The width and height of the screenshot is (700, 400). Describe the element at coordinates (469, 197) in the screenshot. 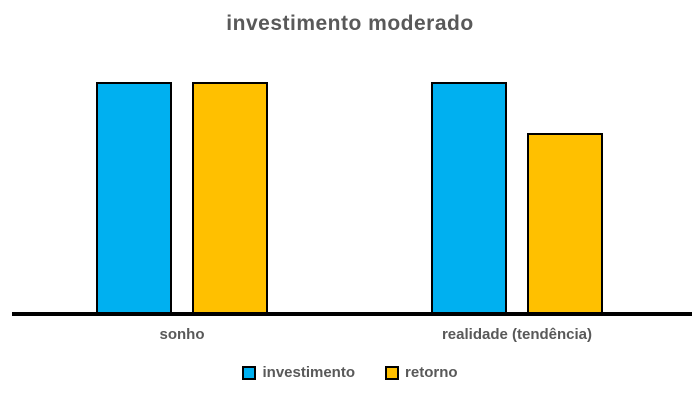

I see `bar-investimento-realidade` at that location.